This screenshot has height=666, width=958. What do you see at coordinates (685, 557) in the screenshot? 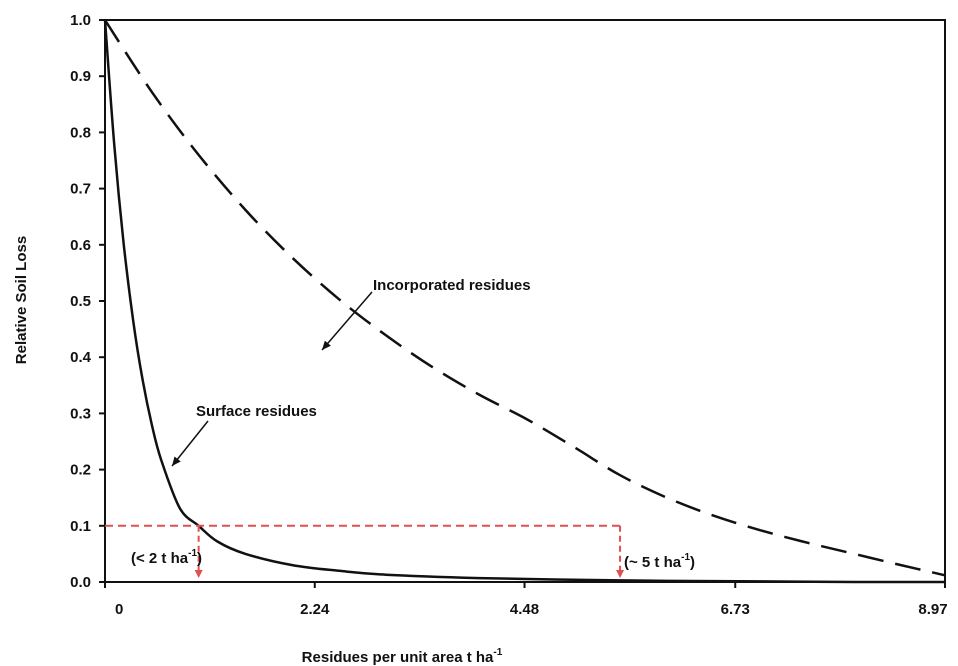
I see `incorporated-threshold-sup: -1` at bounding box center [685, 557].